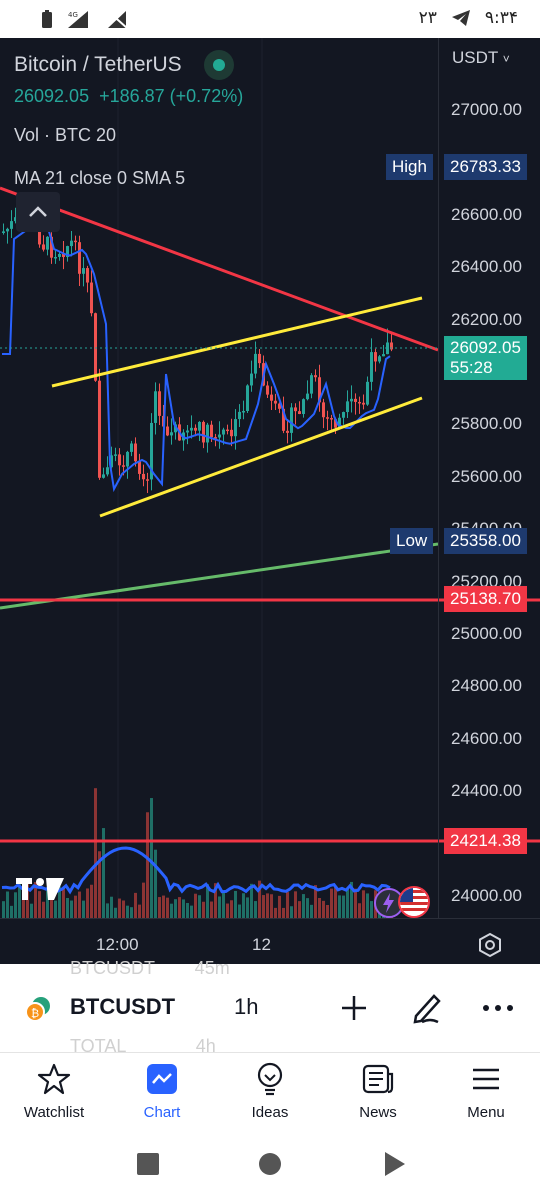  I want to click on time-axis: 12:00 12, so click(270, 941).